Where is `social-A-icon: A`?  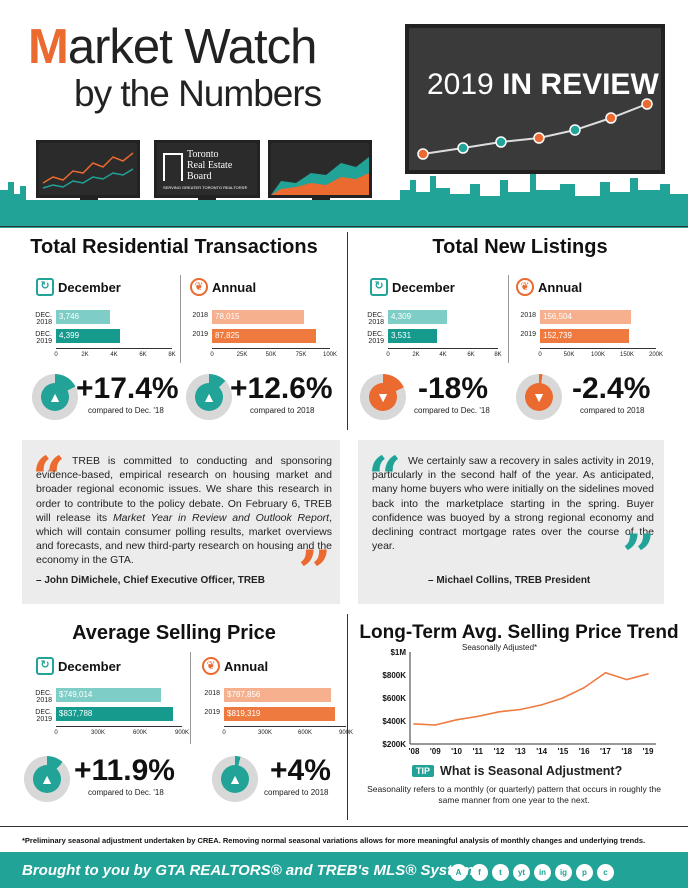 social-A-icon: A is located at coordinates (458, 872).